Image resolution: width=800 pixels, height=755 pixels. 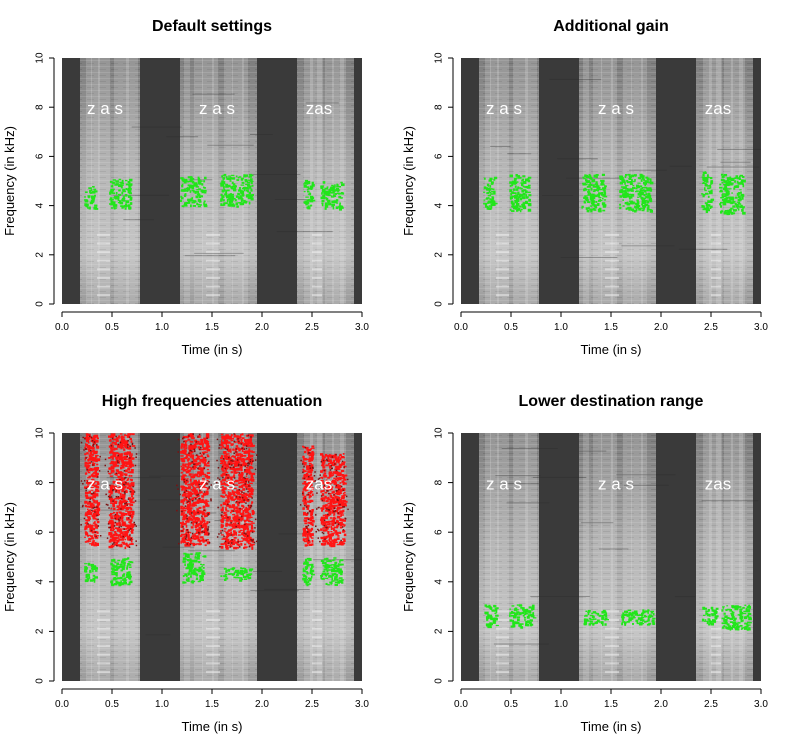 What do you see at coordinates (40, 631) in the screenshot?
I see `y-tick-label: 2` at bounding box center [40, 631].